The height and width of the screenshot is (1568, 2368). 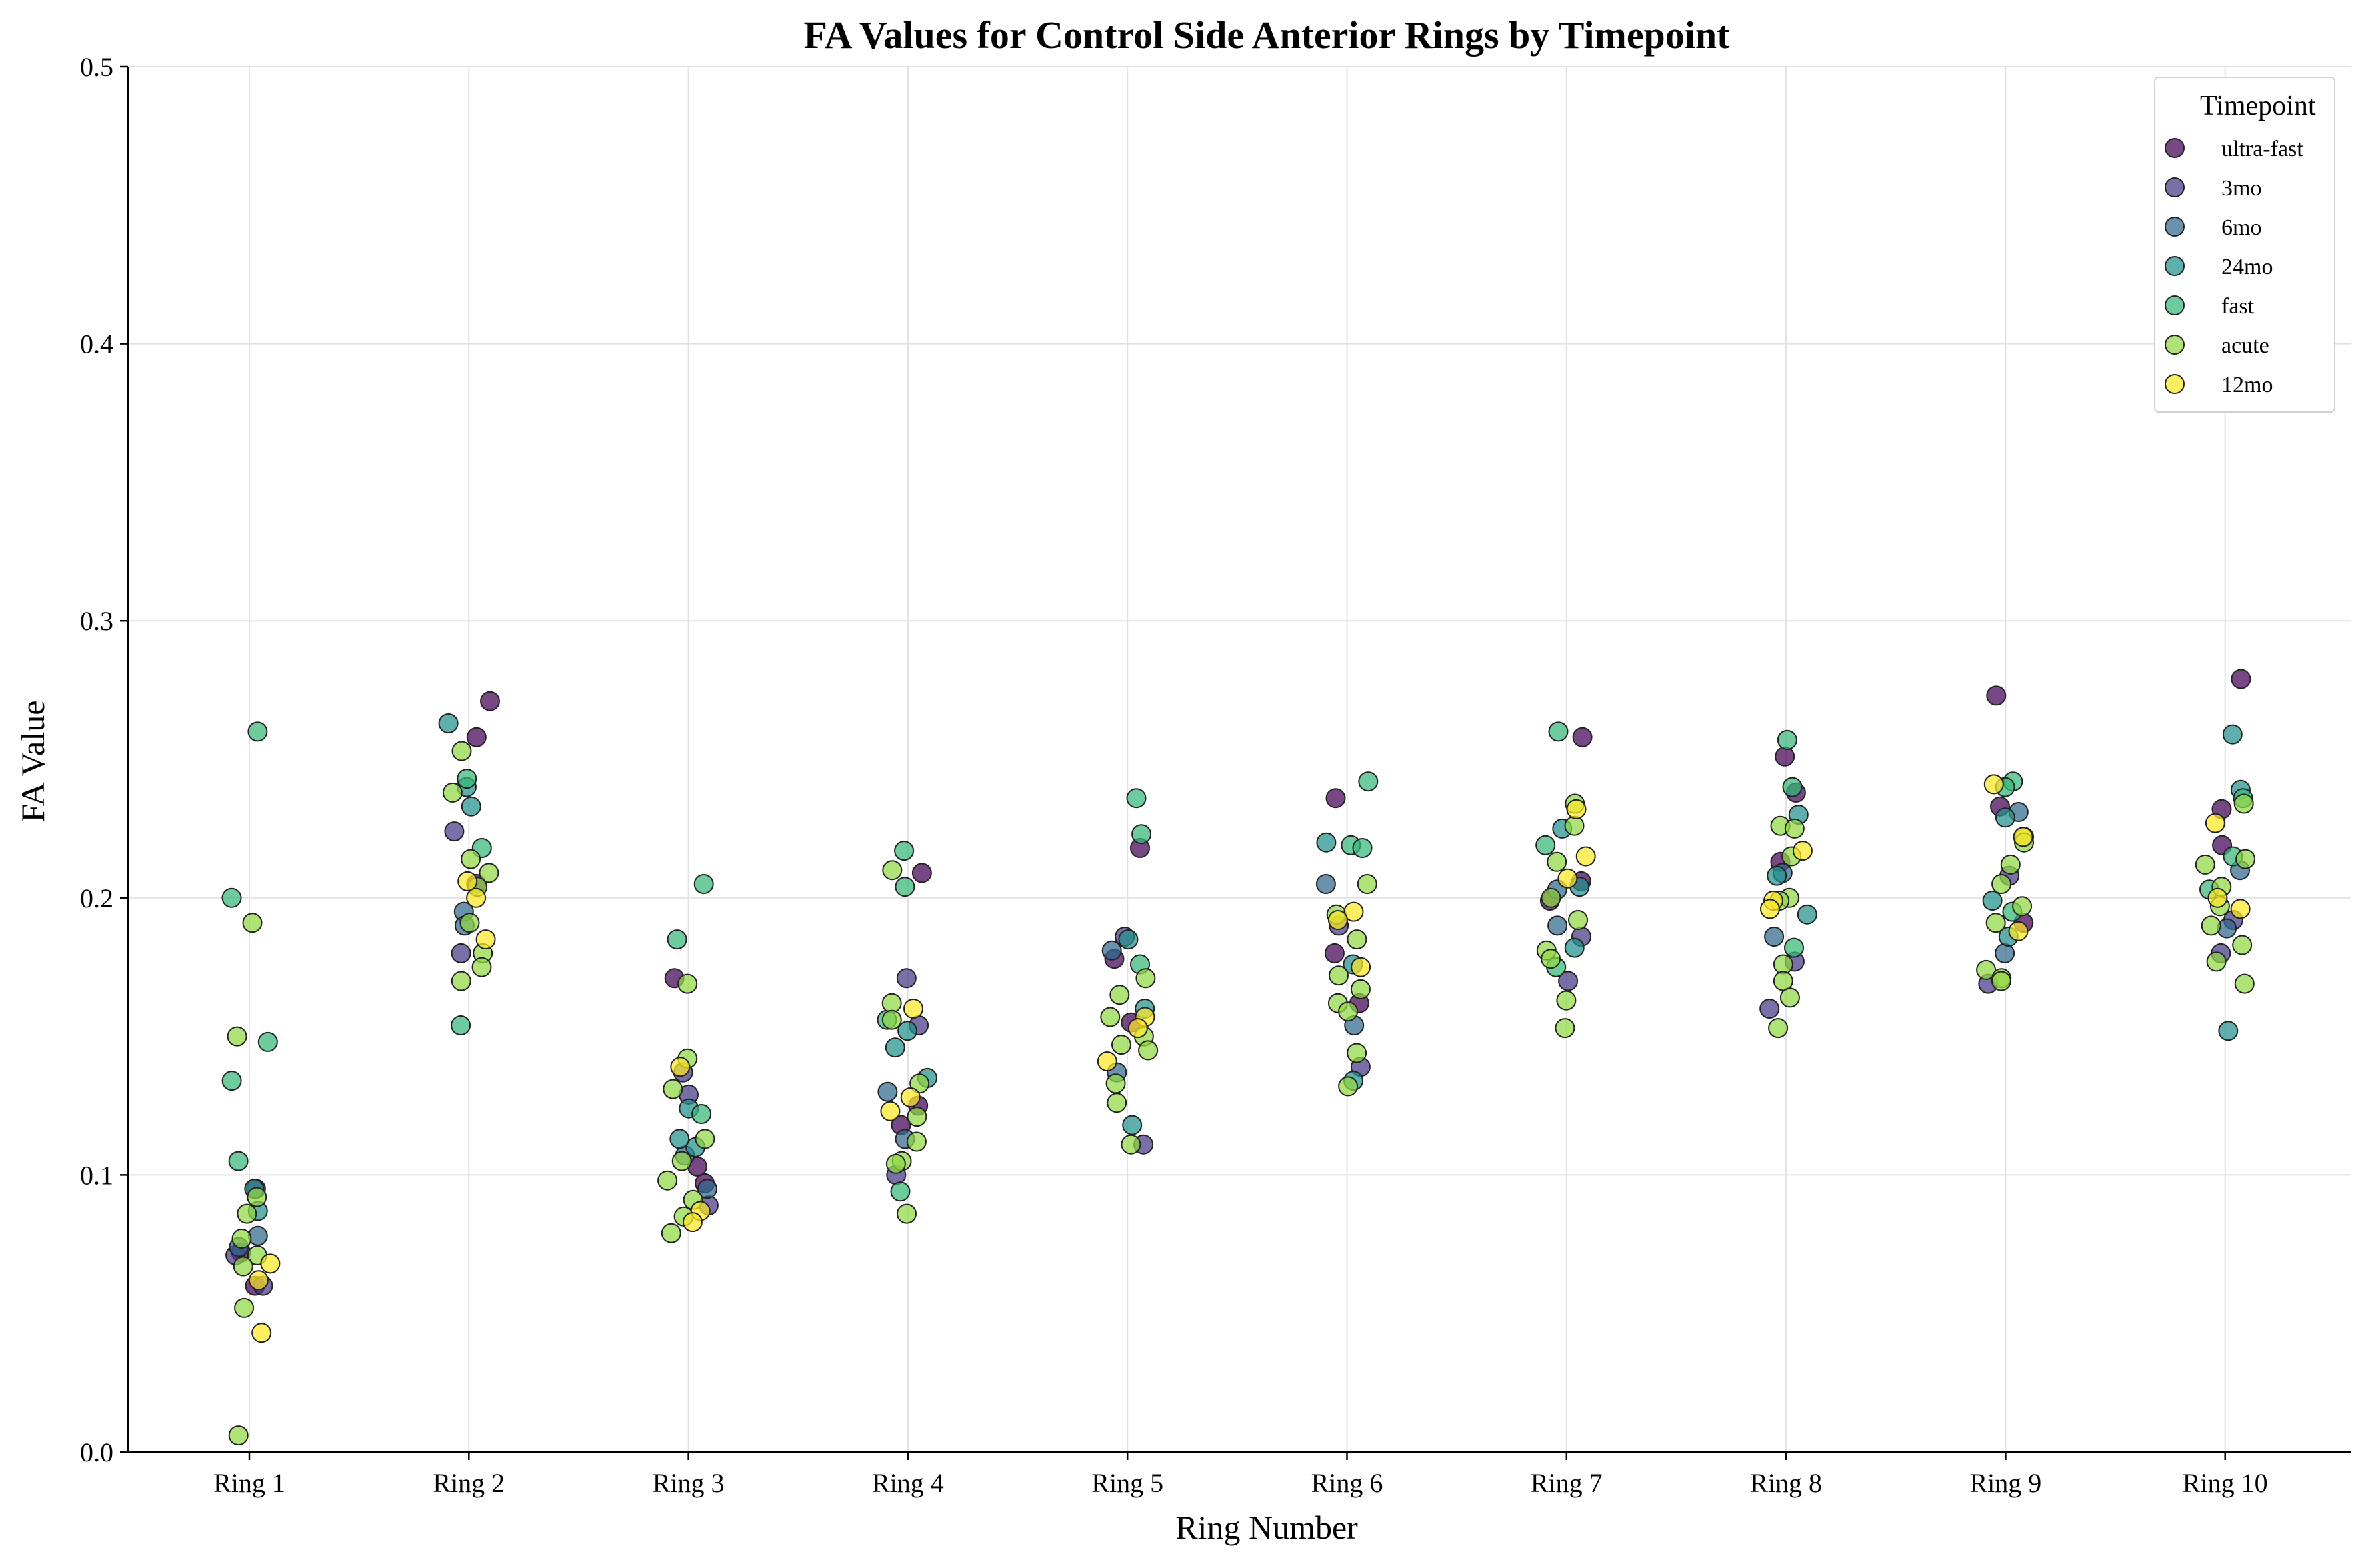 What do you see at coordinates (2225, 1483) in the screenshot?
I see `x-tick-label: Ring 10` at bounding box center [2225, 1483].